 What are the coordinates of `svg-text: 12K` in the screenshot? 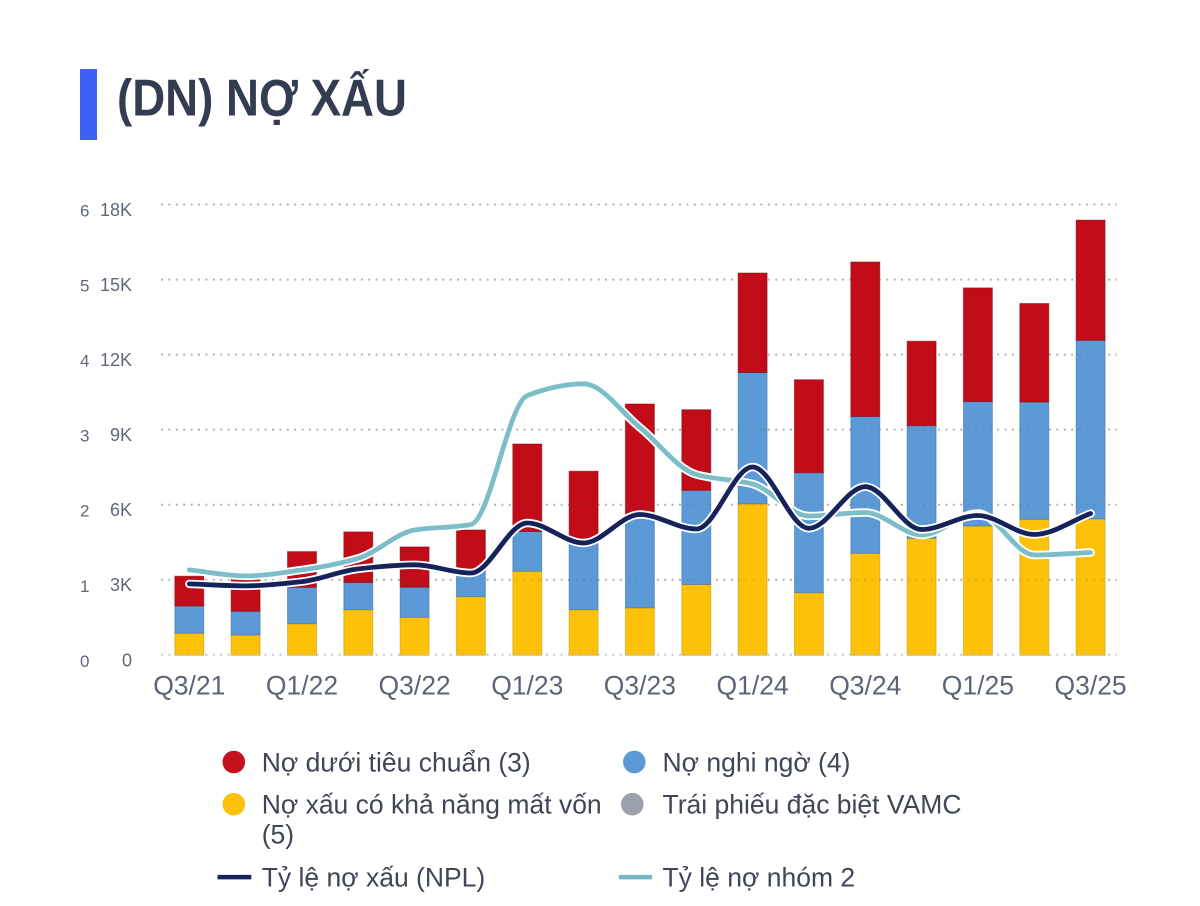 It's located at (116, 360).